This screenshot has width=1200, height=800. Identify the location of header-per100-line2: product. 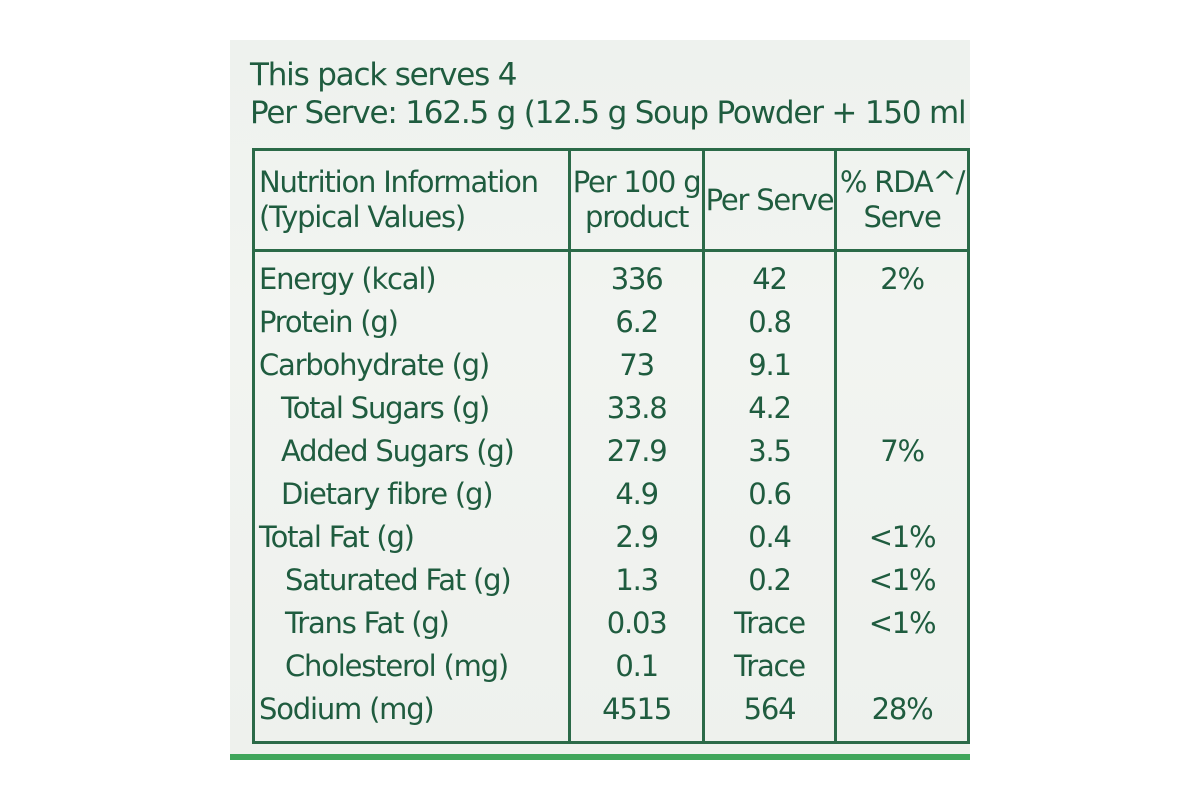
(637, 217).